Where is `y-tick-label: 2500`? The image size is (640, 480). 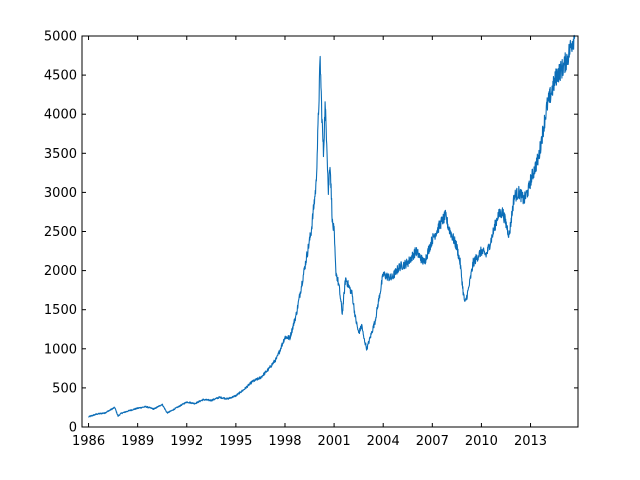
y-tick-label: 2500 is located at coordinates (60, 232).